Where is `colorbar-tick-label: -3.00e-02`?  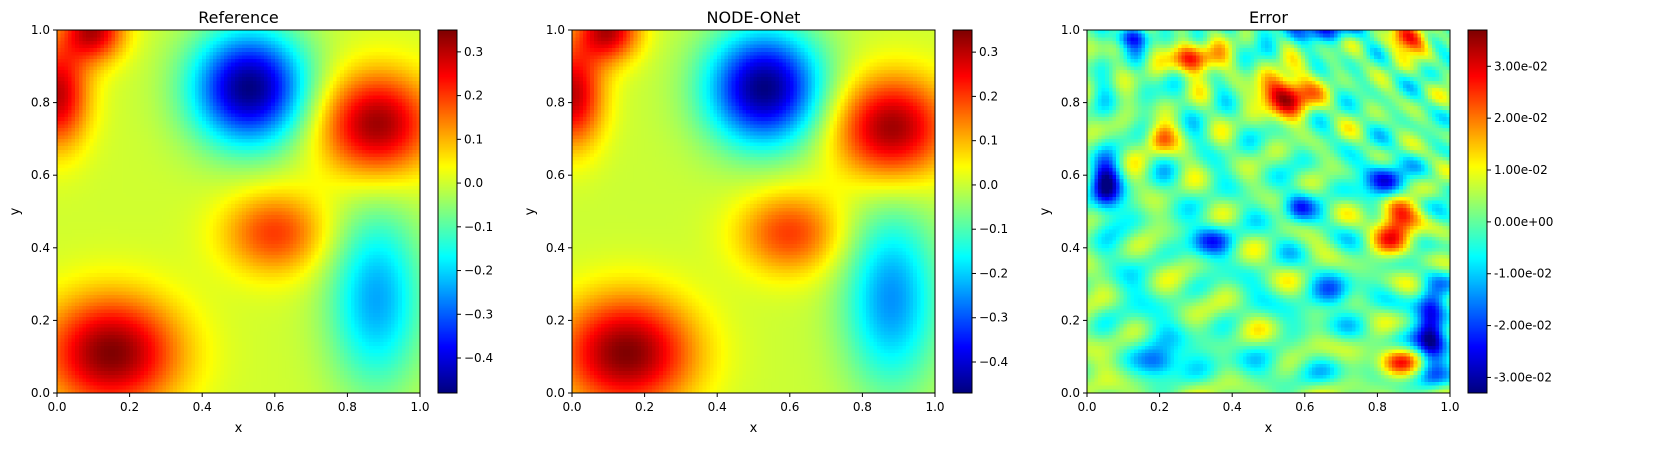
colorbar-tick-label: -3.00e-02 is located at coordinates (1523, 377).